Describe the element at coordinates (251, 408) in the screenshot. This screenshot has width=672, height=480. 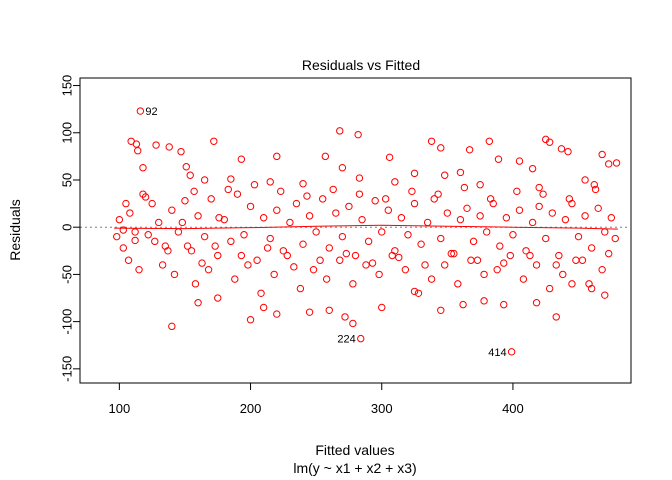
I see `x-tick-label: 200` at that location.